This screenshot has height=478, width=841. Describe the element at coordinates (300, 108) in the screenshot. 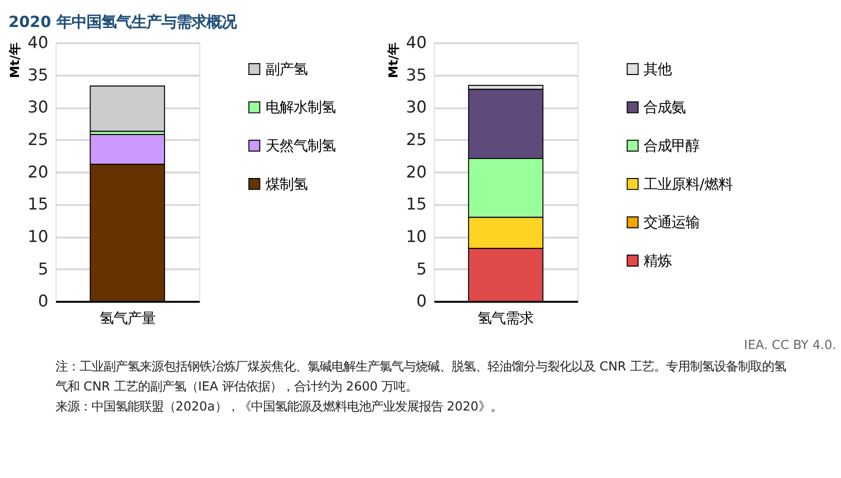

I see `legend-label: 电解水制氢` at that location.